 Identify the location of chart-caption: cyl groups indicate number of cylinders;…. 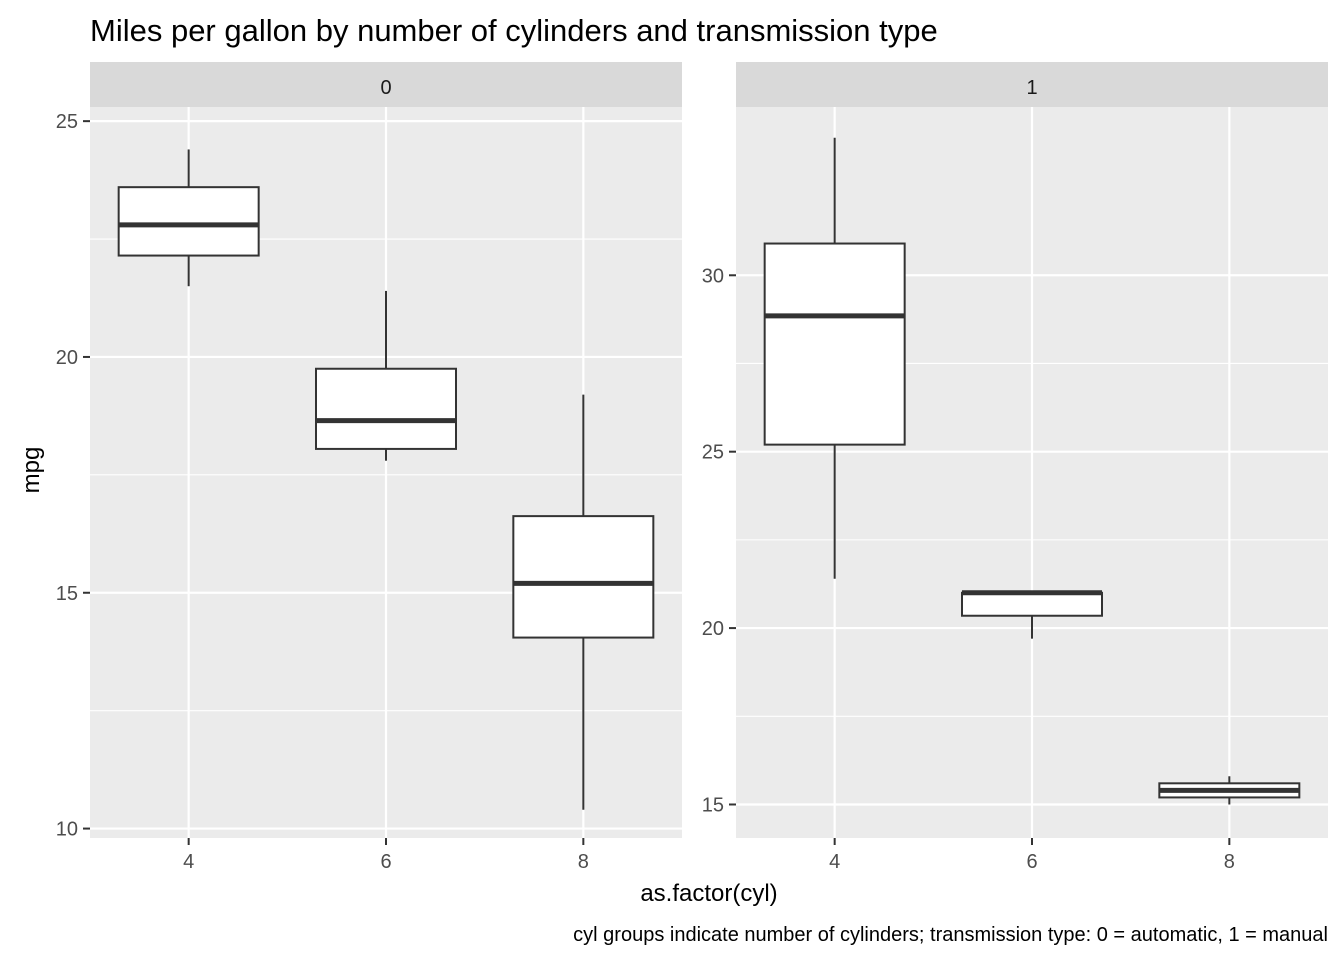
(950, 935).